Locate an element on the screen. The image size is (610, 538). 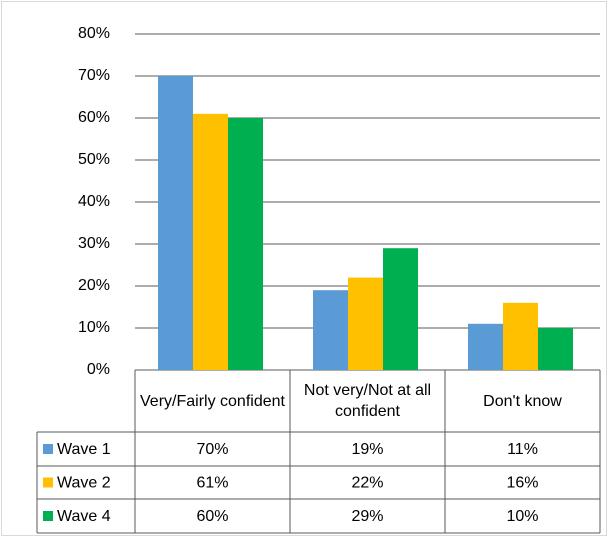
legend-label: Wave 1 is located at coordinates (84, 449).